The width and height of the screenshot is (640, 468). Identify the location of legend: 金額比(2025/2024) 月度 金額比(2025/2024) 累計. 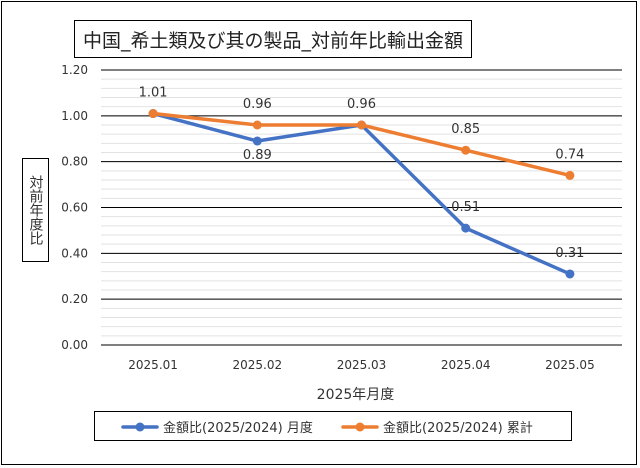
(333, 426).